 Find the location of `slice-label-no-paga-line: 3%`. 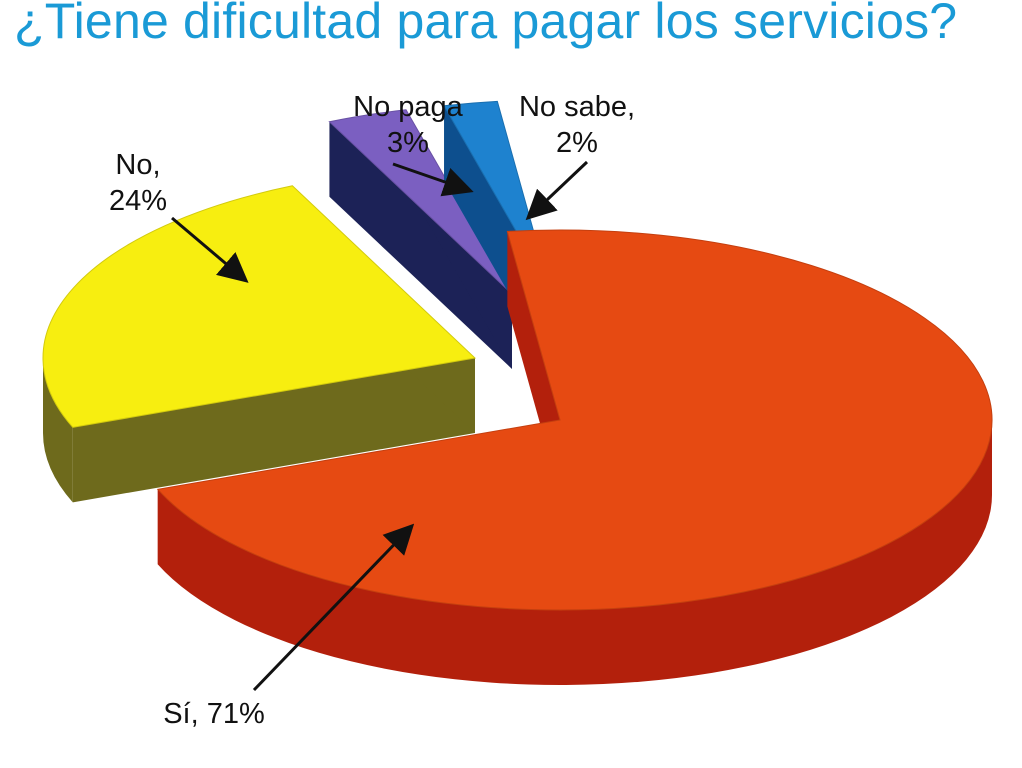

slice-label-no-paga-line: 3% is located at coordinates (408, 143).